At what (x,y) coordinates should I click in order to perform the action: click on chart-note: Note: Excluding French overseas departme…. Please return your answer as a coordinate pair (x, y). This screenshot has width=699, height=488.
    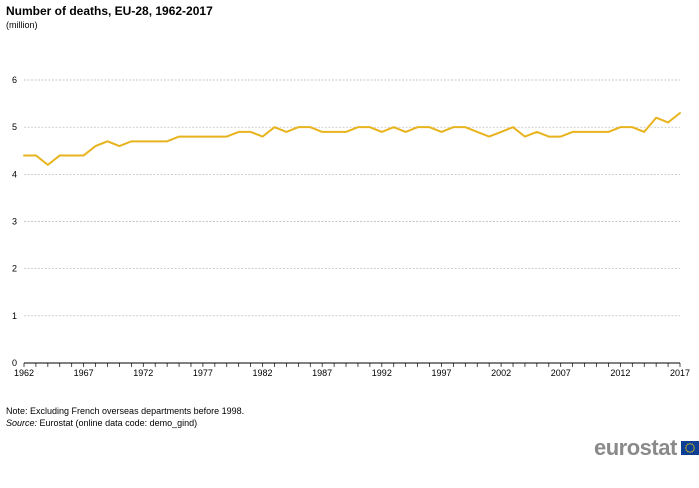
    Looking at the image, I should click on (125, 411).